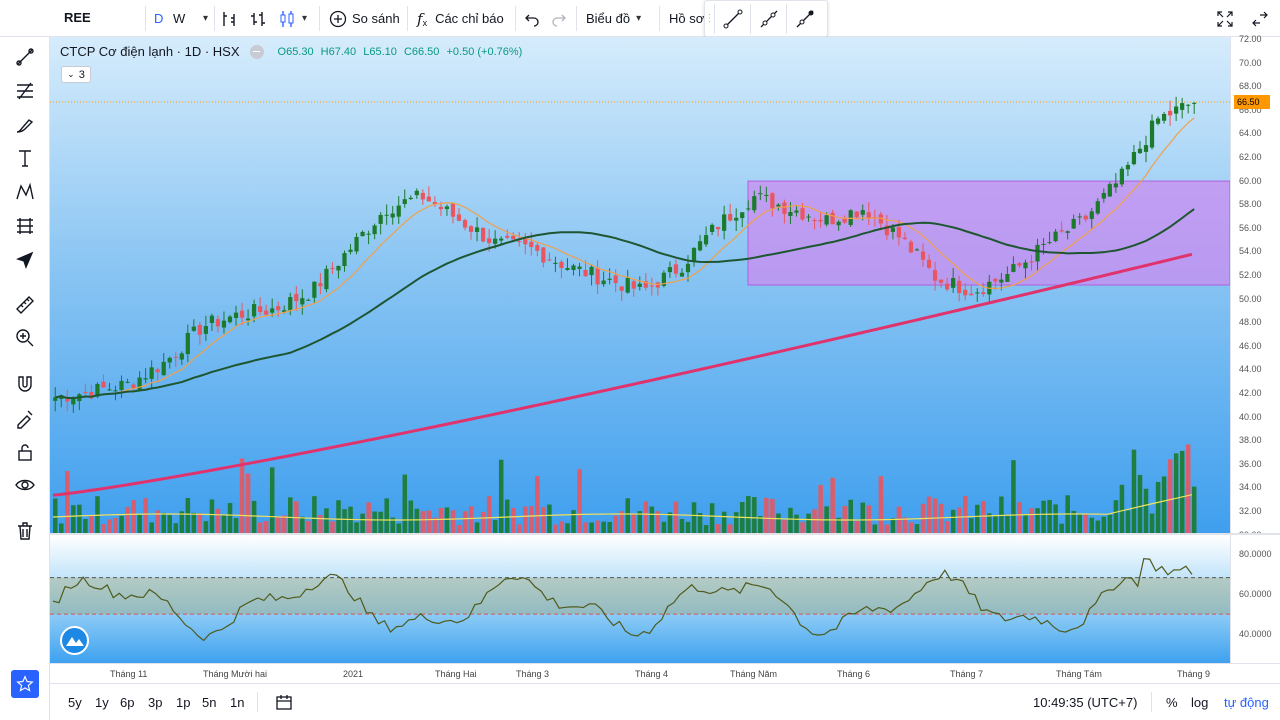 Image resolution: width=1280 pixels, height=720 pixels. I want to click on eye-icon, so click(25, 485).